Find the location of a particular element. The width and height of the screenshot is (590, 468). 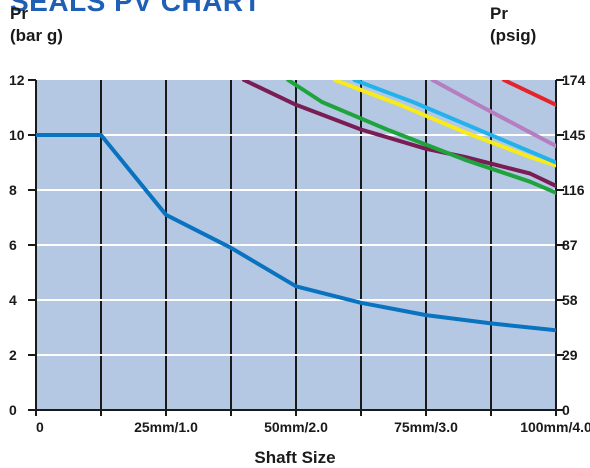

y-tick-label-right: 145 is located at coordinates (574, 135).